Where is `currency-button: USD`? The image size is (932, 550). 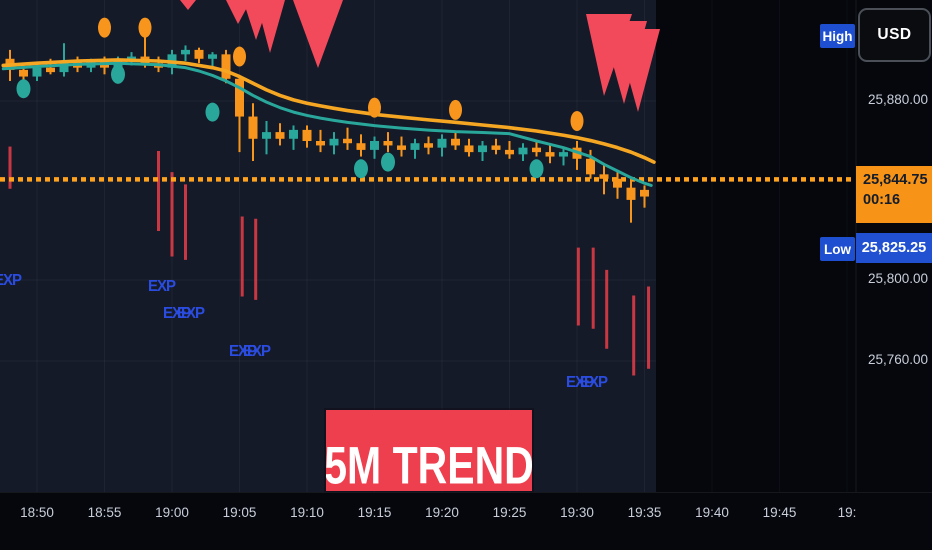
currency-button: USD is located at coordinates (894, 35).